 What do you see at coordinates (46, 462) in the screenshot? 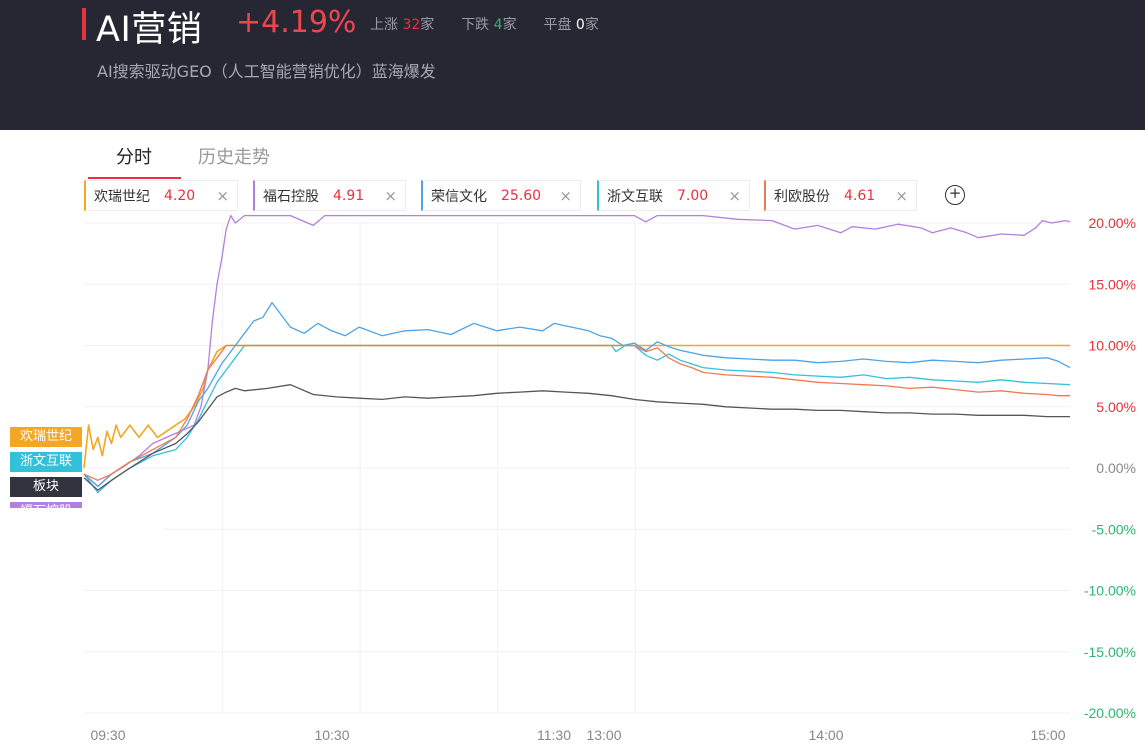
I see `legend-label: 浙文互联` at bounding box center [46, 462].